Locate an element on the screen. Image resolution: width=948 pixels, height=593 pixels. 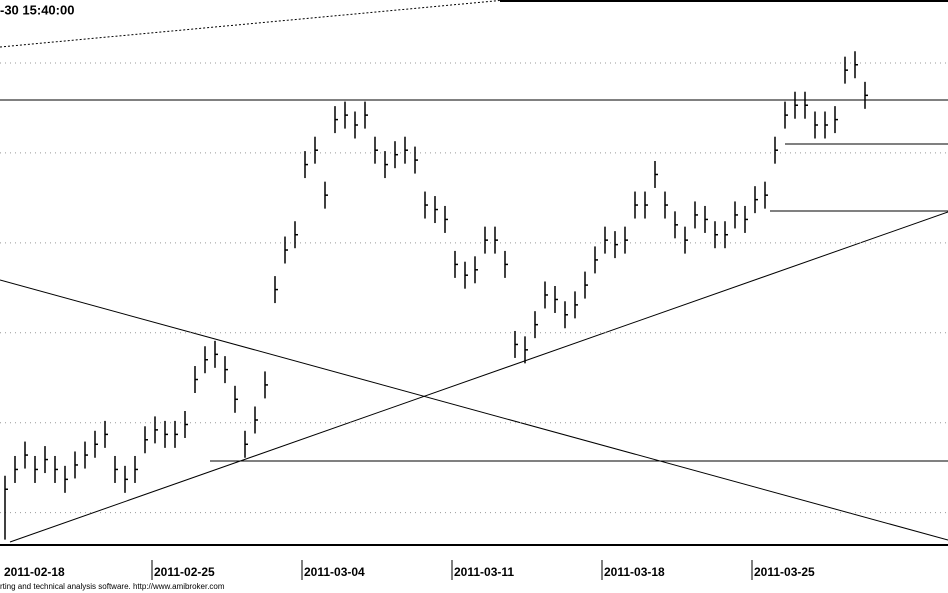
chart-title: -30 15:40:00 is located at coordinates (37, 9).